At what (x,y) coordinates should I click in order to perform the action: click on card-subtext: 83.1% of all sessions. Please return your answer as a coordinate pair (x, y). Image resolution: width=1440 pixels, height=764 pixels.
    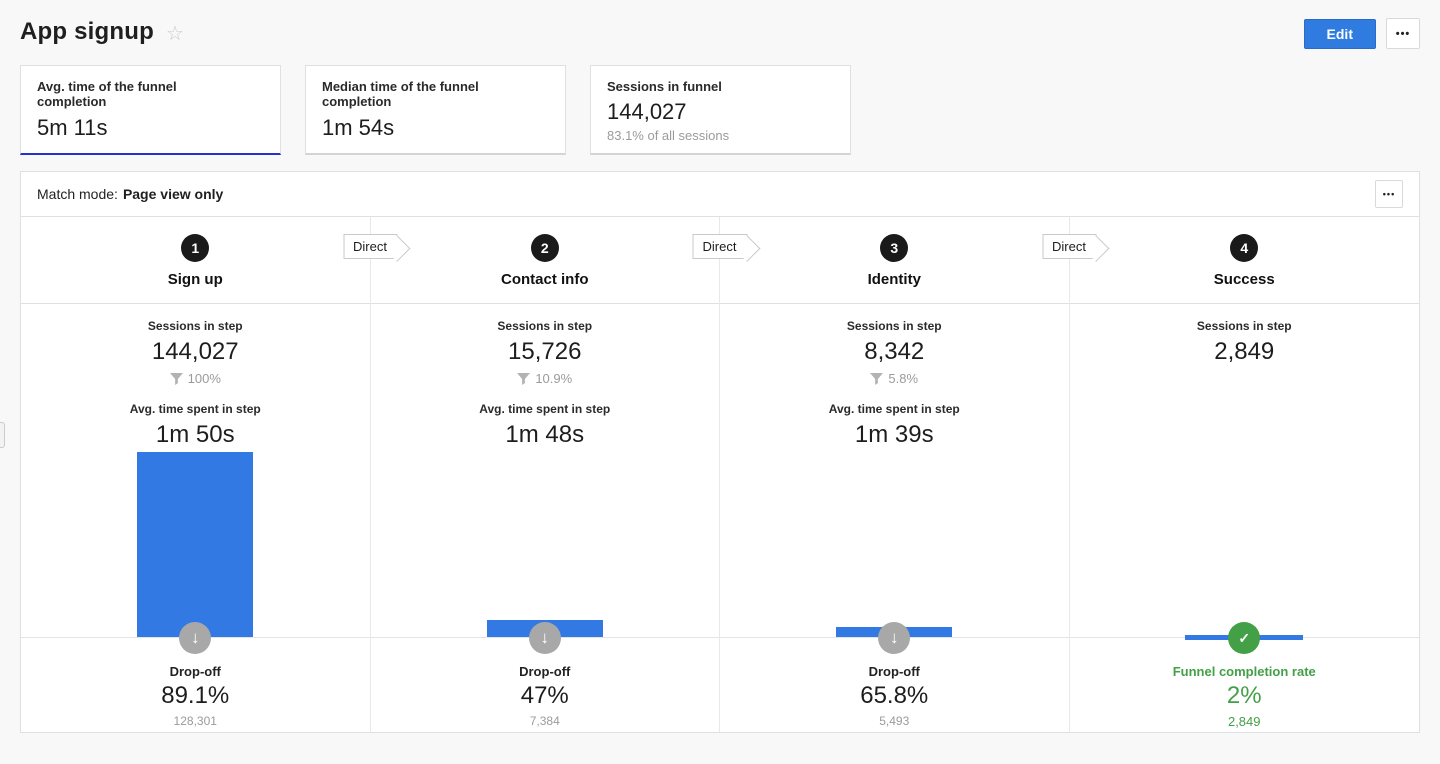
    Looking at the image, I should click on (668, 136).